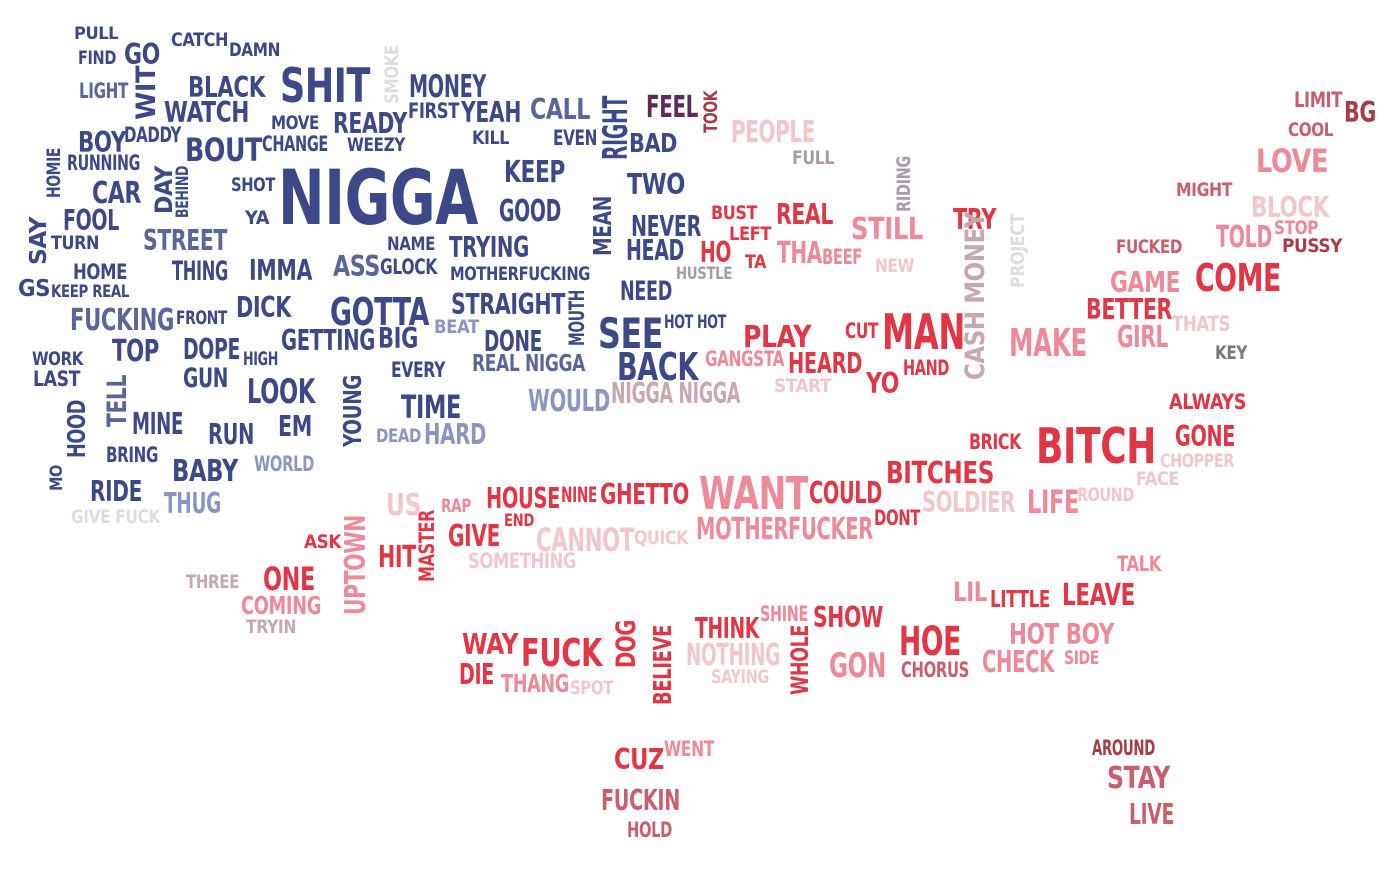 The image size is (1395, 877). I want to click on word-hand: HAND, so click(926, 368).